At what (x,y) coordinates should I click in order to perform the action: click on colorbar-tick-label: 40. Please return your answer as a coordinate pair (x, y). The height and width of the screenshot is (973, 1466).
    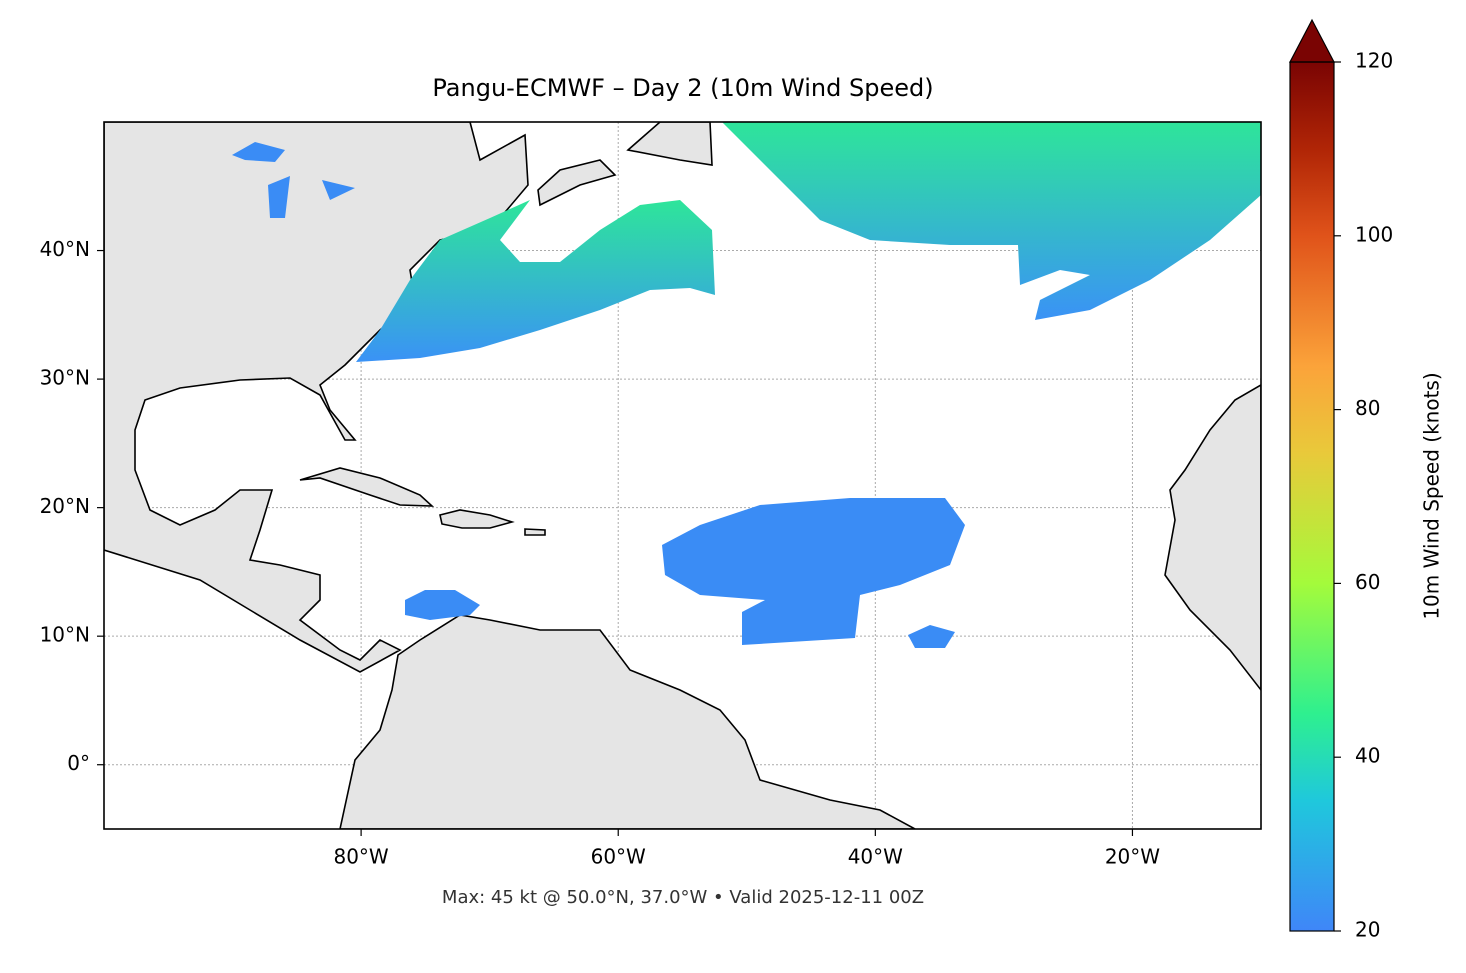
    Looking at the image, I should click on (1367, 756).